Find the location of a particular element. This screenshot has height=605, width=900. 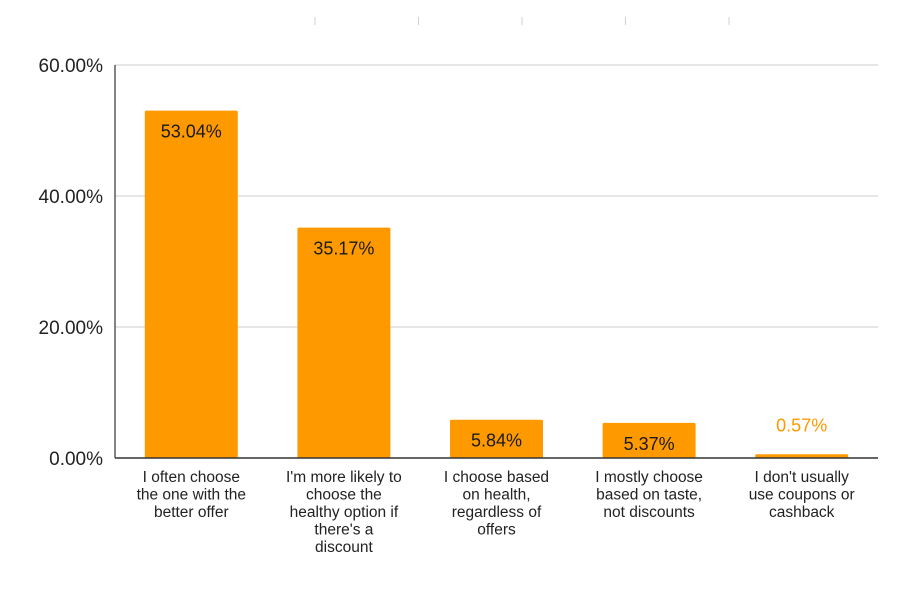

x-tick-label-line: discount is located at coordinates (344, 547).